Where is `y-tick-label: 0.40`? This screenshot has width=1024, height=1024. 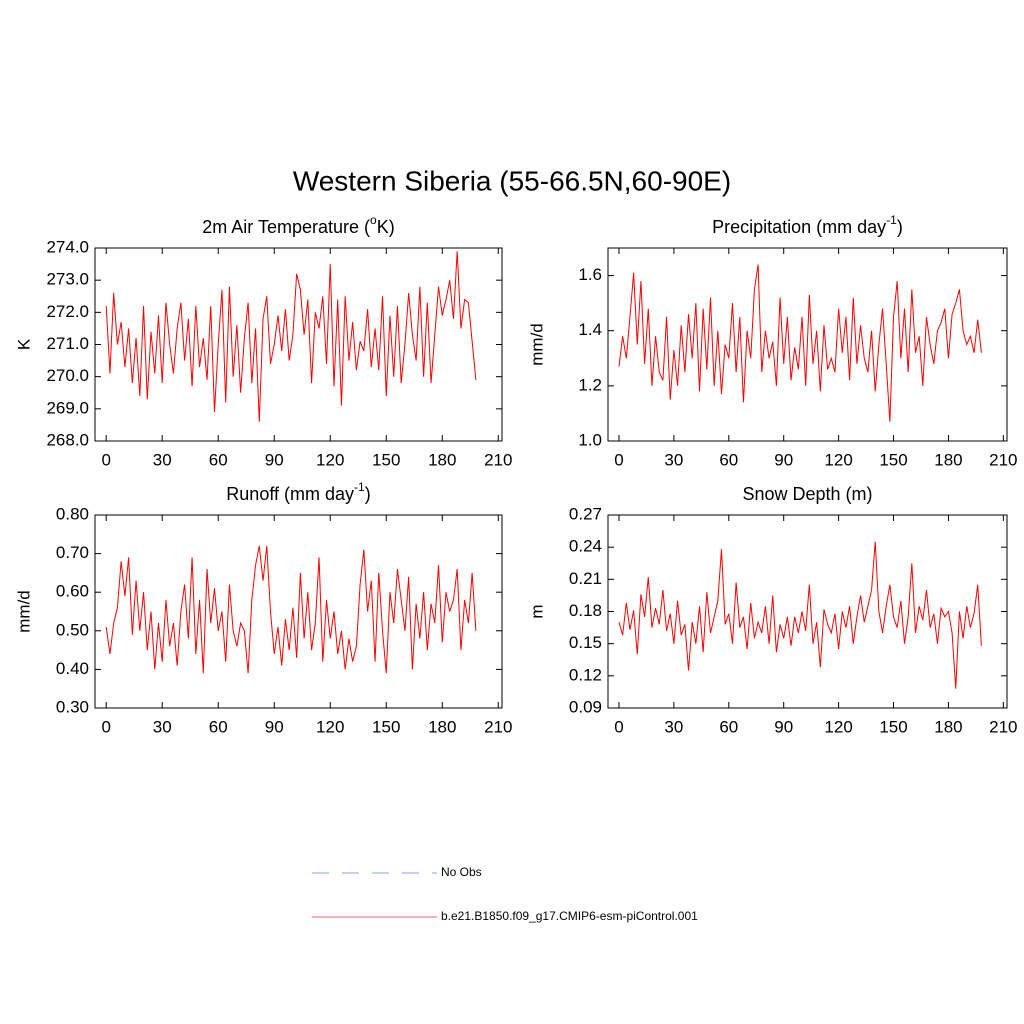
y-tick-label: 0.40 is located at coordinates (72, 668).